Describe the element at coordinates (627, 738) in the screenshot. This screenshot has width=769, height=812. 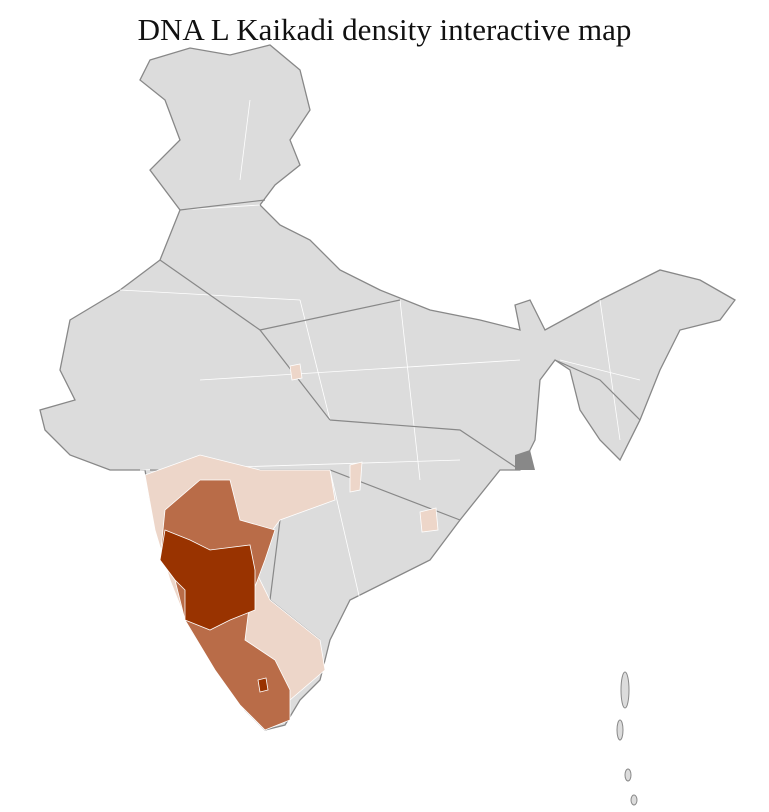
I see `andaman-islands` at that location.